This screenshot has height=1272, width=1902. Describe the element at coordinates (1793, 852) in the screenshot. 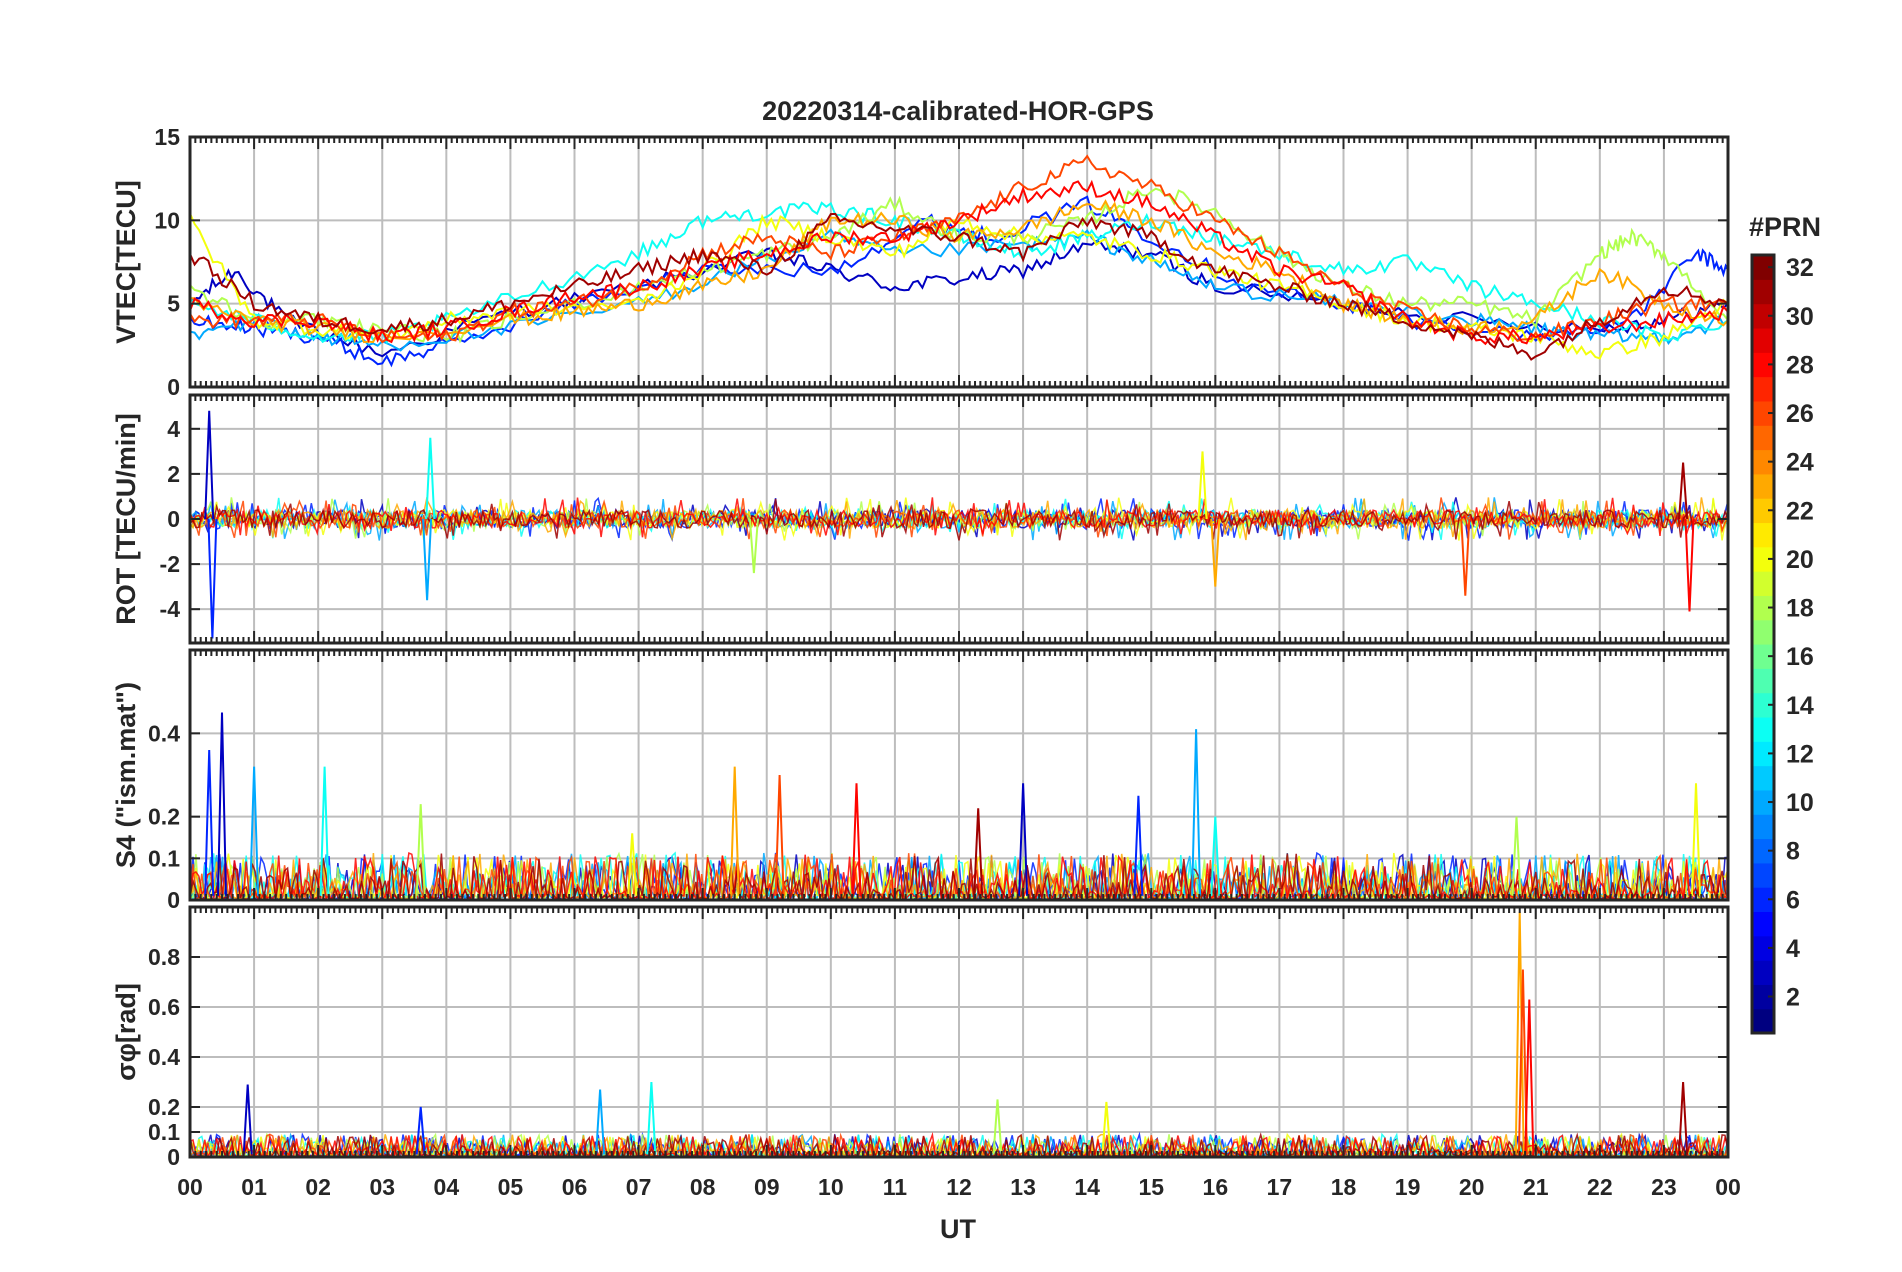

I see `colorbar-tick-label: 8` at that location.